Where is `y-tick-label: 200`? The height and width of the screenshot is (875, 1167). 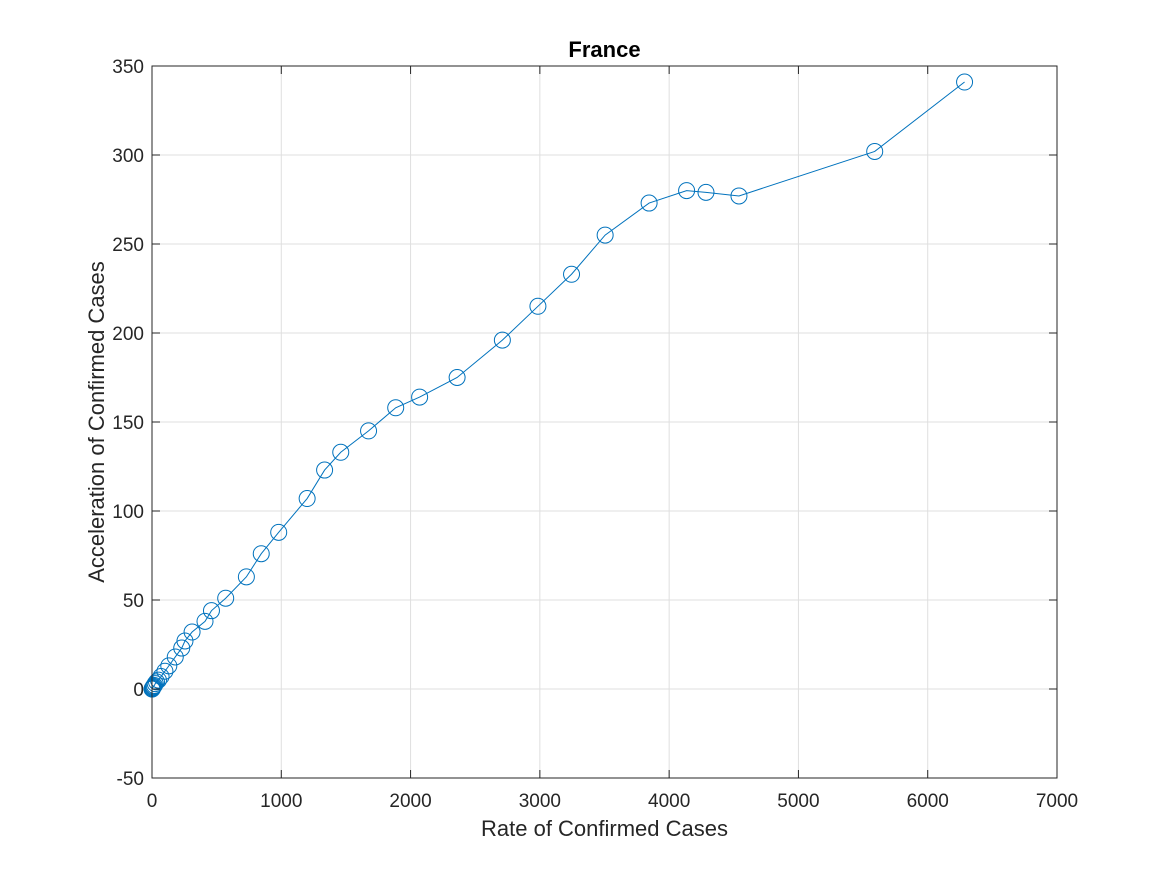 y-tick-label: 200 is located at coordinates (128, 334).